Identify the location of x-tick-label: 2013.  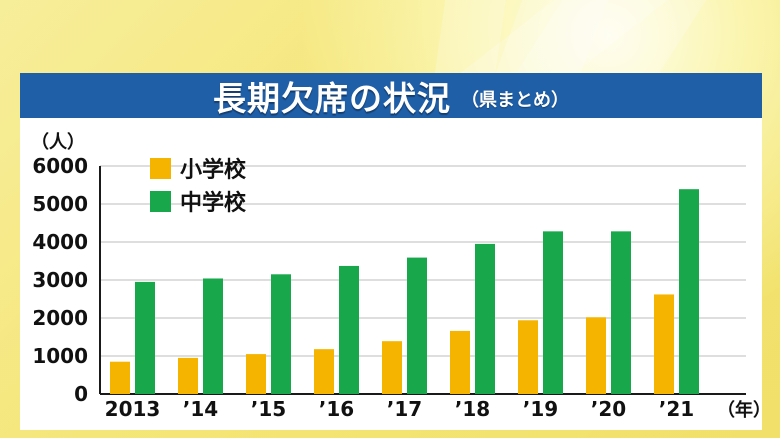
(133, 409).